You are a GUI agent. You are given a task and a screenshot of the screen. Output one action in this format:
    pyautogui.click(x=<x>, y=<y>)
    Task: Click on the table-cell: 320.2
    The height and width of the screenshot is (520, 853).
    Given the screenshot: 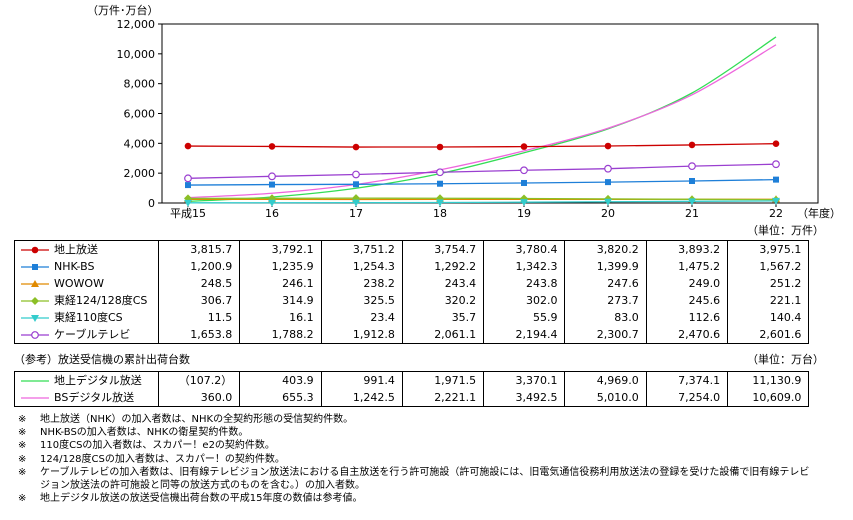 What is the action you would take?
    pyautogui.click(x=442, y=300)
    